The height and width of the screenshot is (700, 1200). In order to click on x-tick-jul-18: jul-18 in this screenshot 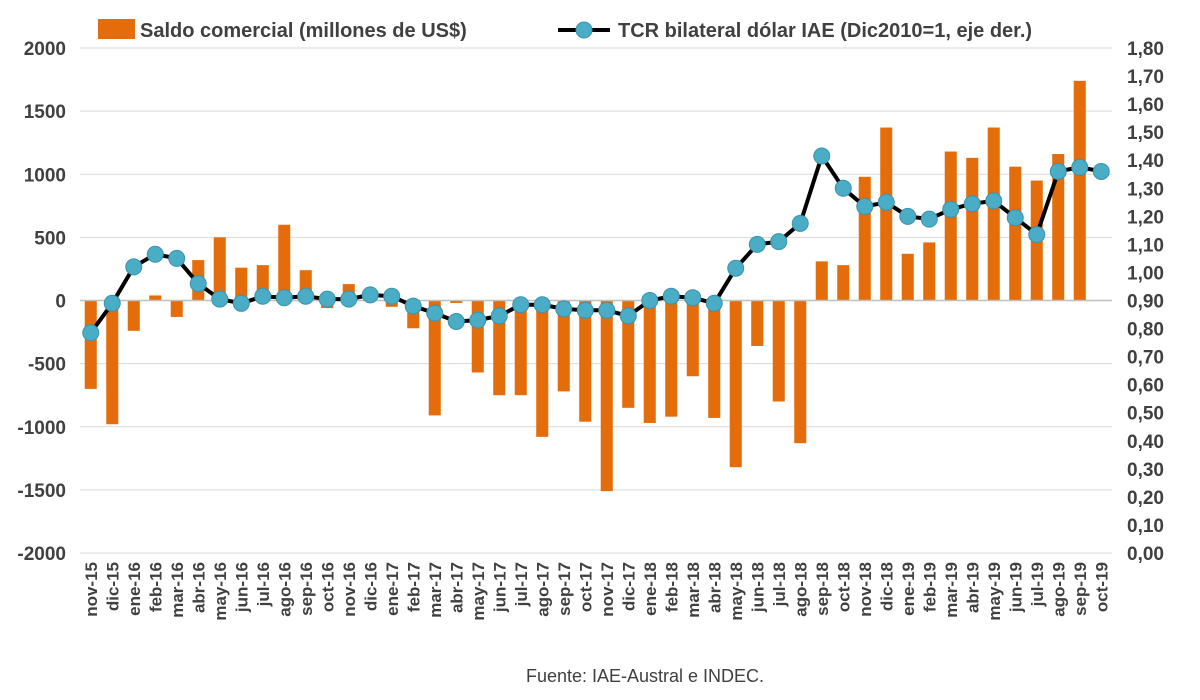, I will do `click(779, 584)`.